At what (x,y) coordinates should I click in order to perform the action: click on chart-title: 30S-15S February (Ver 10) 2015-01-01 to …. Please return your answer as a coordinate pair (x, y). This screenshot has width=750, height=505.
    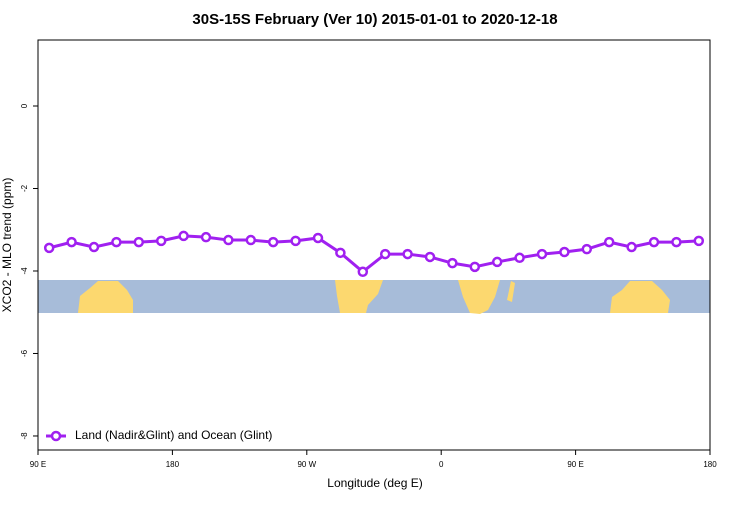
    Looking at the image, I should click on (374, 19).